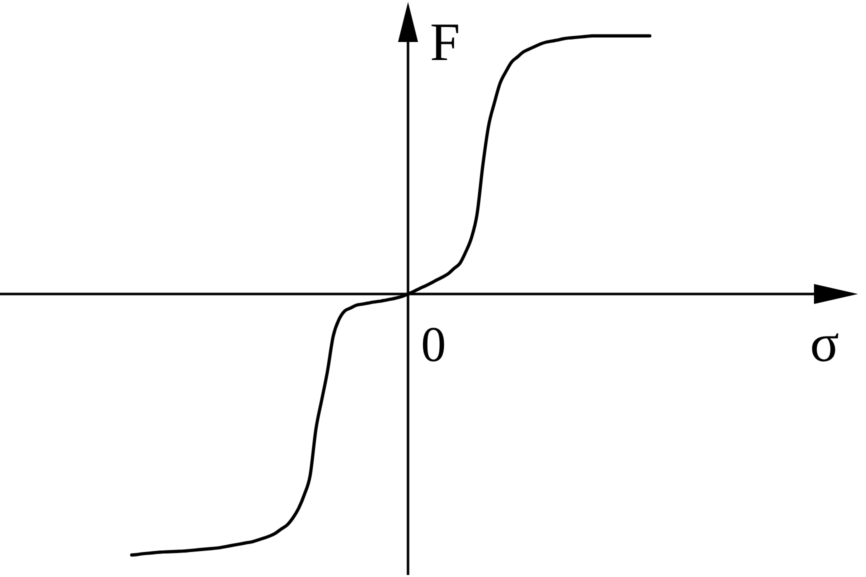 The height and width of the screenshot is (577, 866). What do you see at coordinates (445, 42) in the screenshot?
I see `y-axis-title: F` at bounding box center [445, 42].